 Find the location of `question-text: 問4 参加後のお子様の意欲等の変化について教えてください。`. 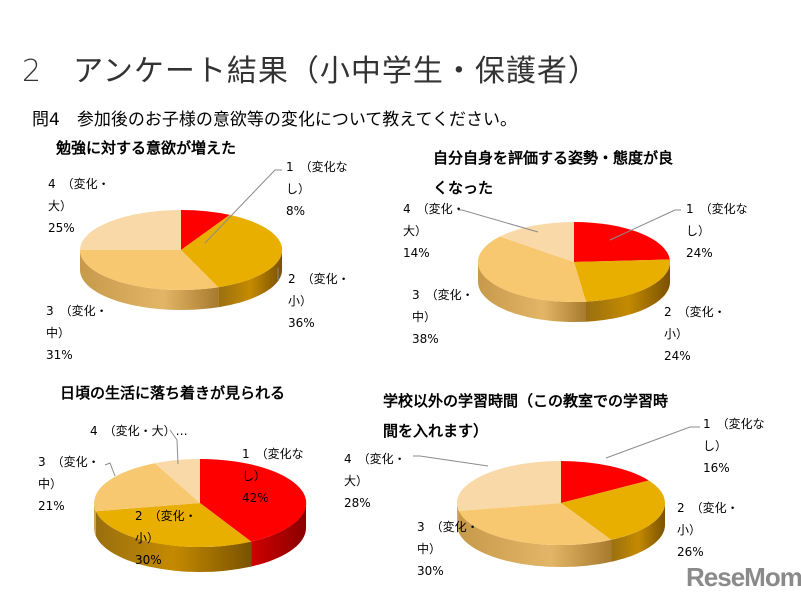

question-text: 問4 参加後のお子様の意欲等の変化について教えてください。 is located at coordinates (274, 120).